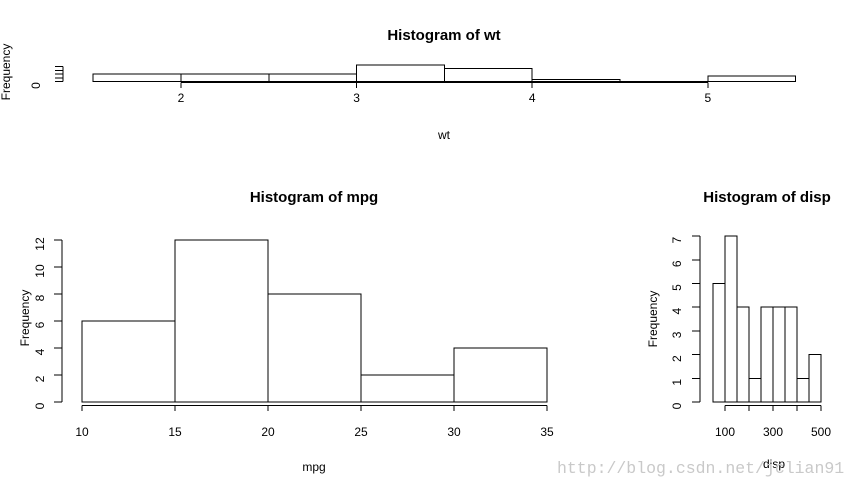  What do you see at coordinates (773, 432) in the screenshot?
I see `x-tick-label-disp: 300` at bounding box center [773, 432].